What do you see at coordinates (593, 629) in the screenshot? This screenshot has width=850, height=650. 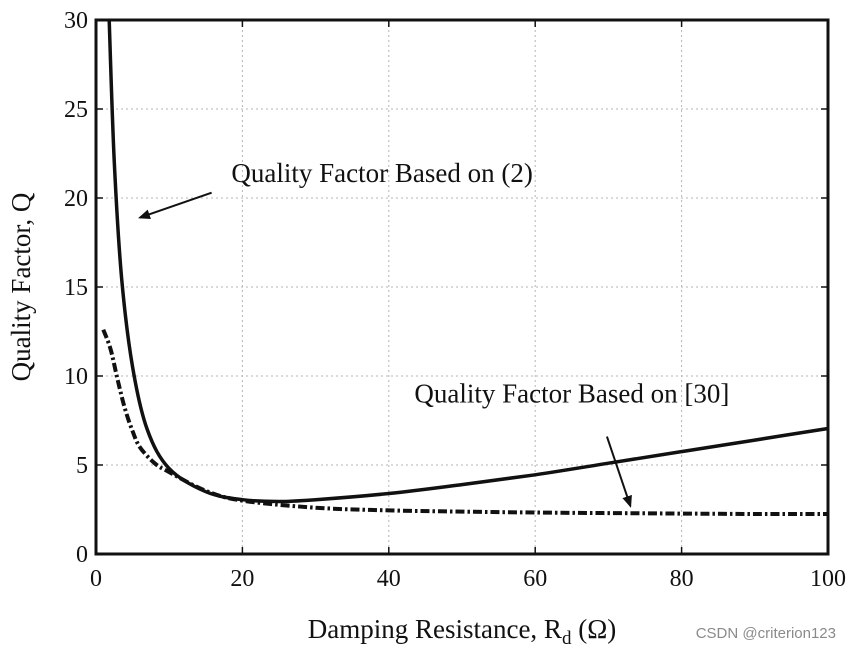 I see `x-axis-title-unit: (Ω)` at bounding box center [593, 629].